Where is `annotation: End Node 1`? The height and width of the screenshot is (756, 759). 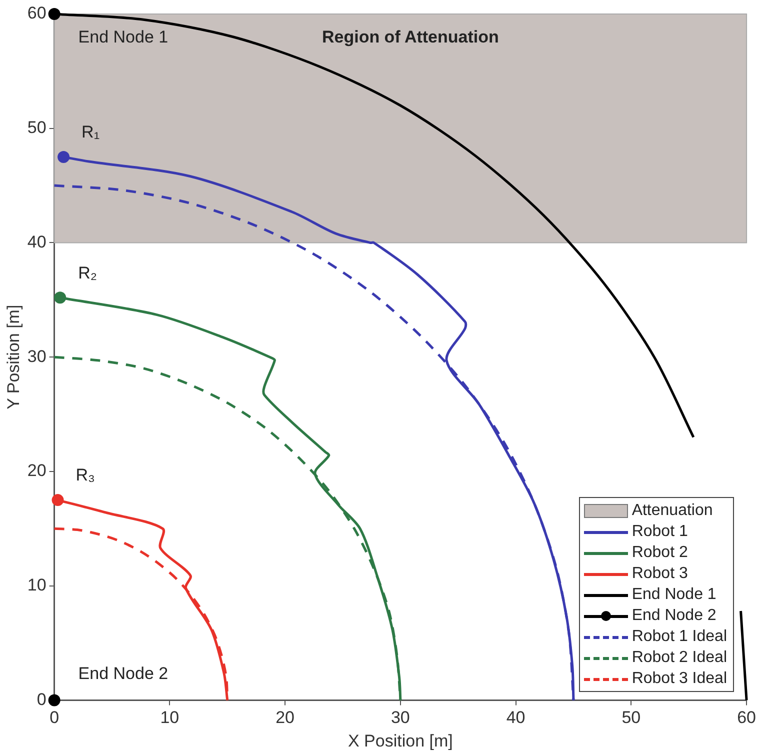
annotation: End Node 1 is located at coordinates (123, 37).